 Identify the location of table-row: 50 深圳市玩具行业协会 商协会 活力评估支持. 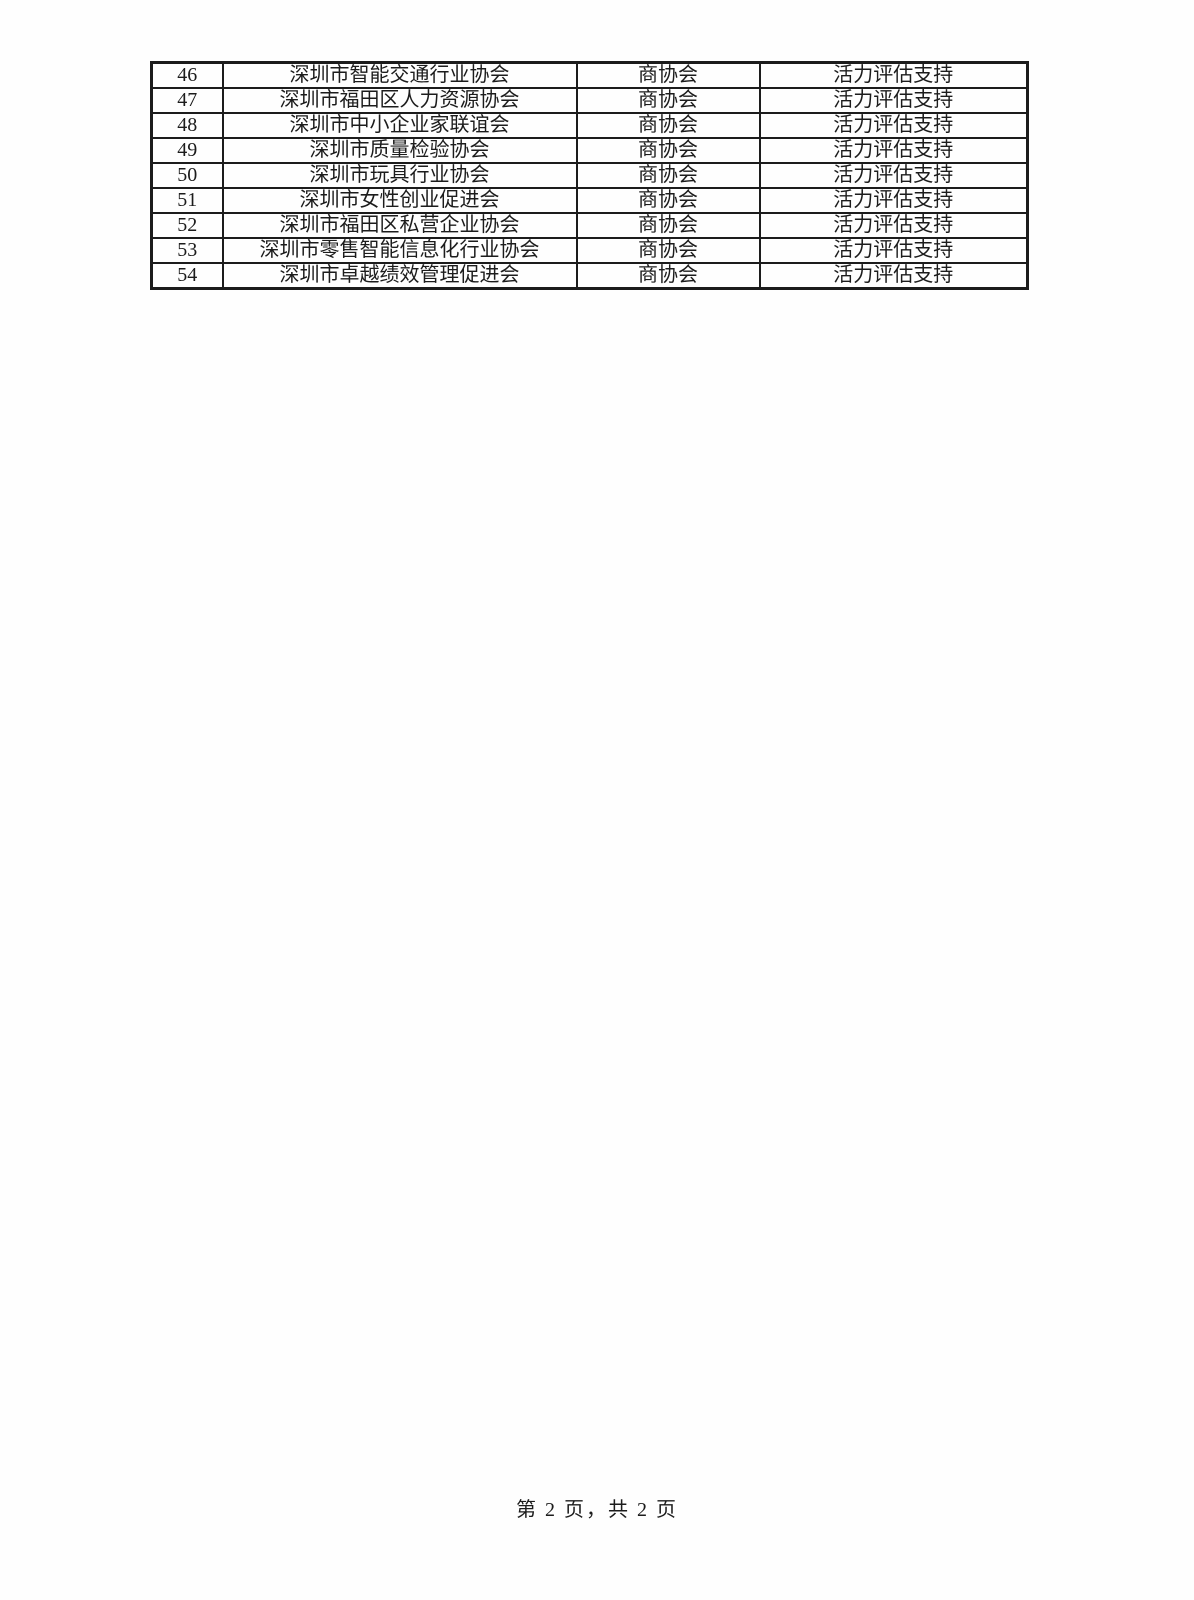
(589, 175).